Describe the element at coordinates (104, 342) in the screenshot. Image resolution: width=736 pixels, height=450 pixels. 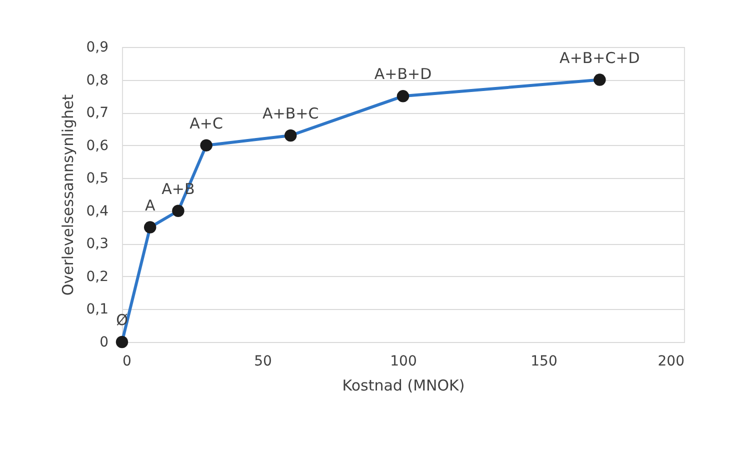
I see `y-tick-label: 0` at that location.